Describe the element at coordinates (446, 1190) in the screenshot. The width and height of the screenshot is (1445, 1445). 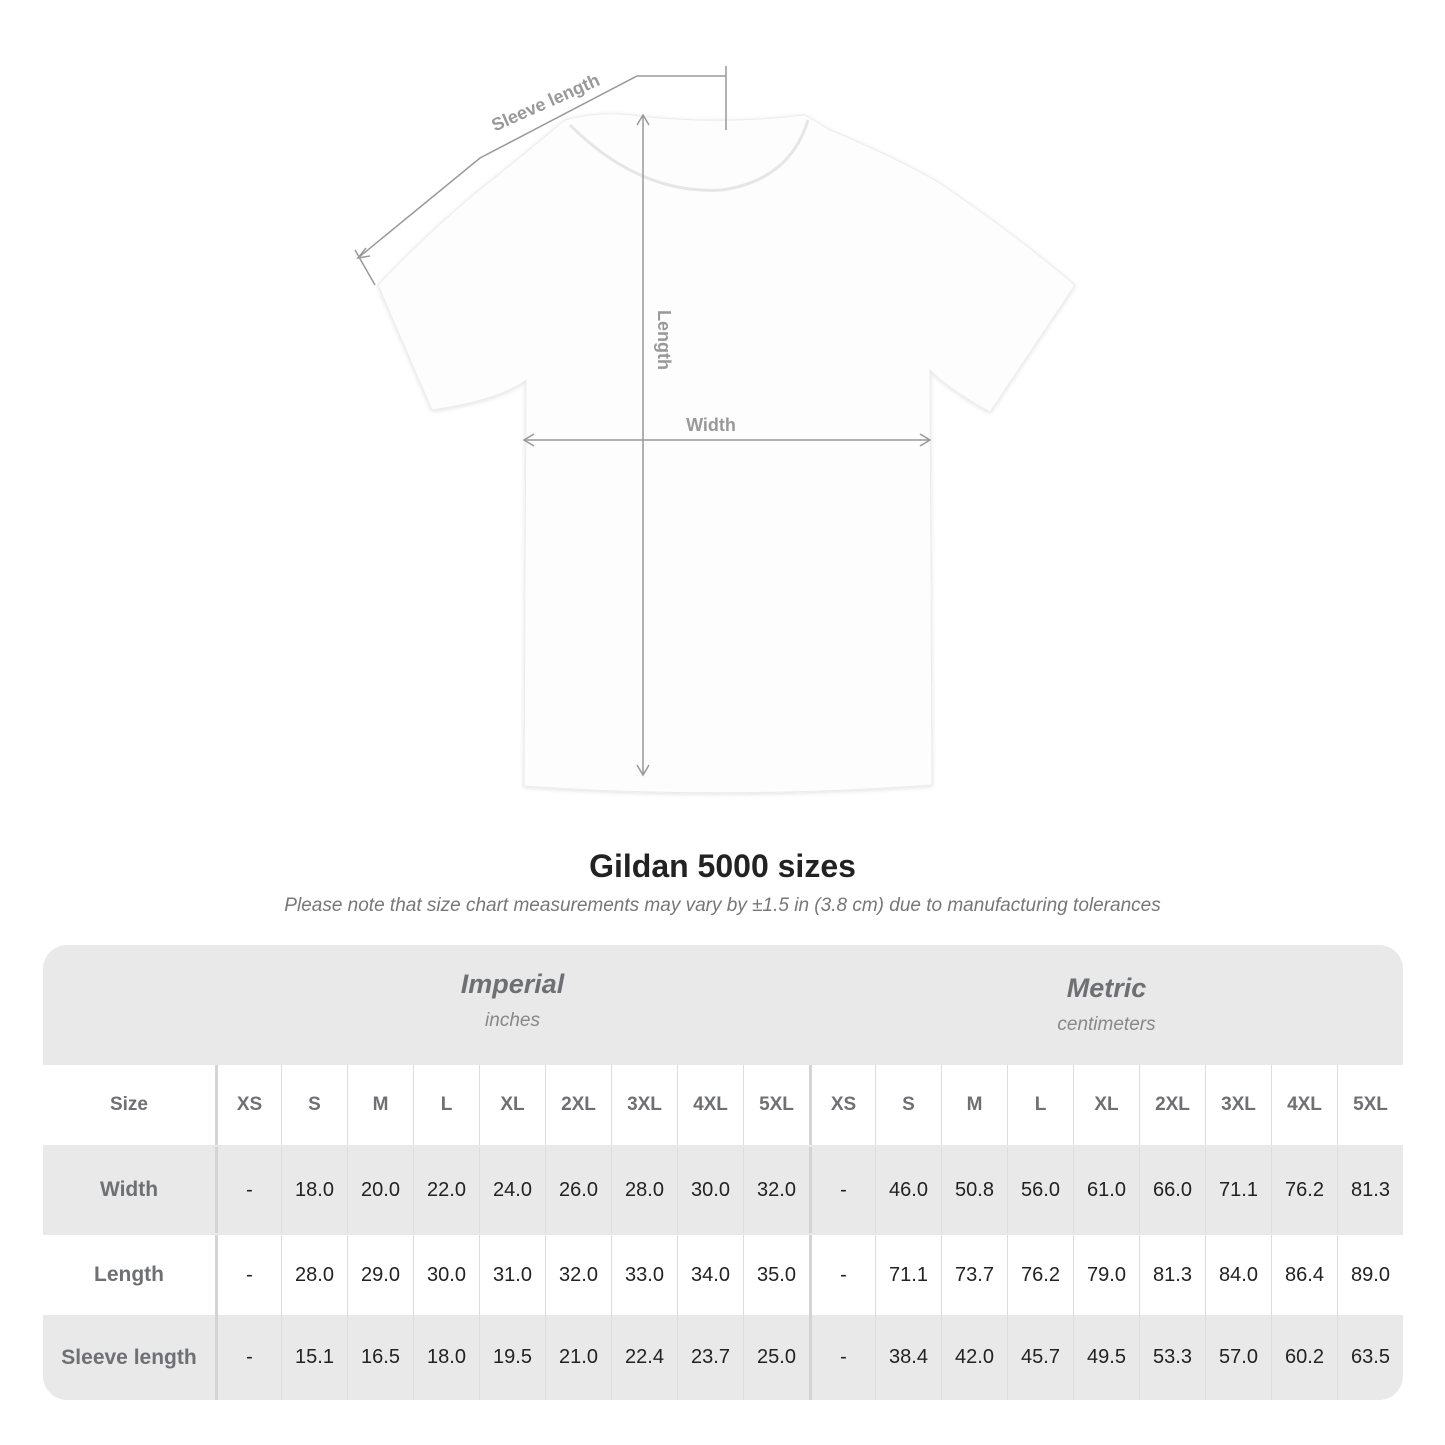
I see `table-cell: 22.0` at that location.